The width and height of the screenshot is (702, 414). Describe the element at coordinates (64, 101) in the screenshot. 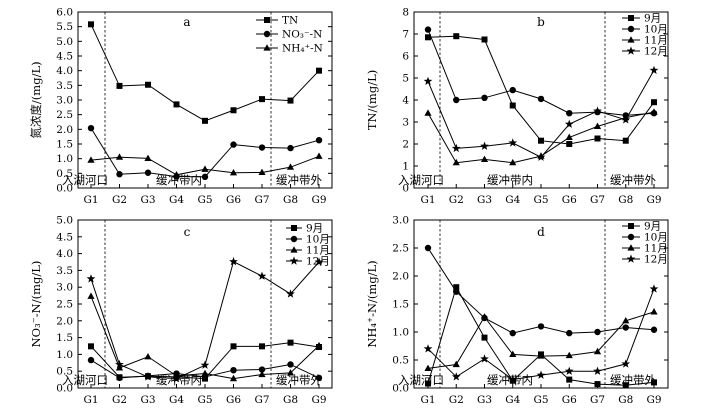

I see `y-tick-label: 3.0` at that location.